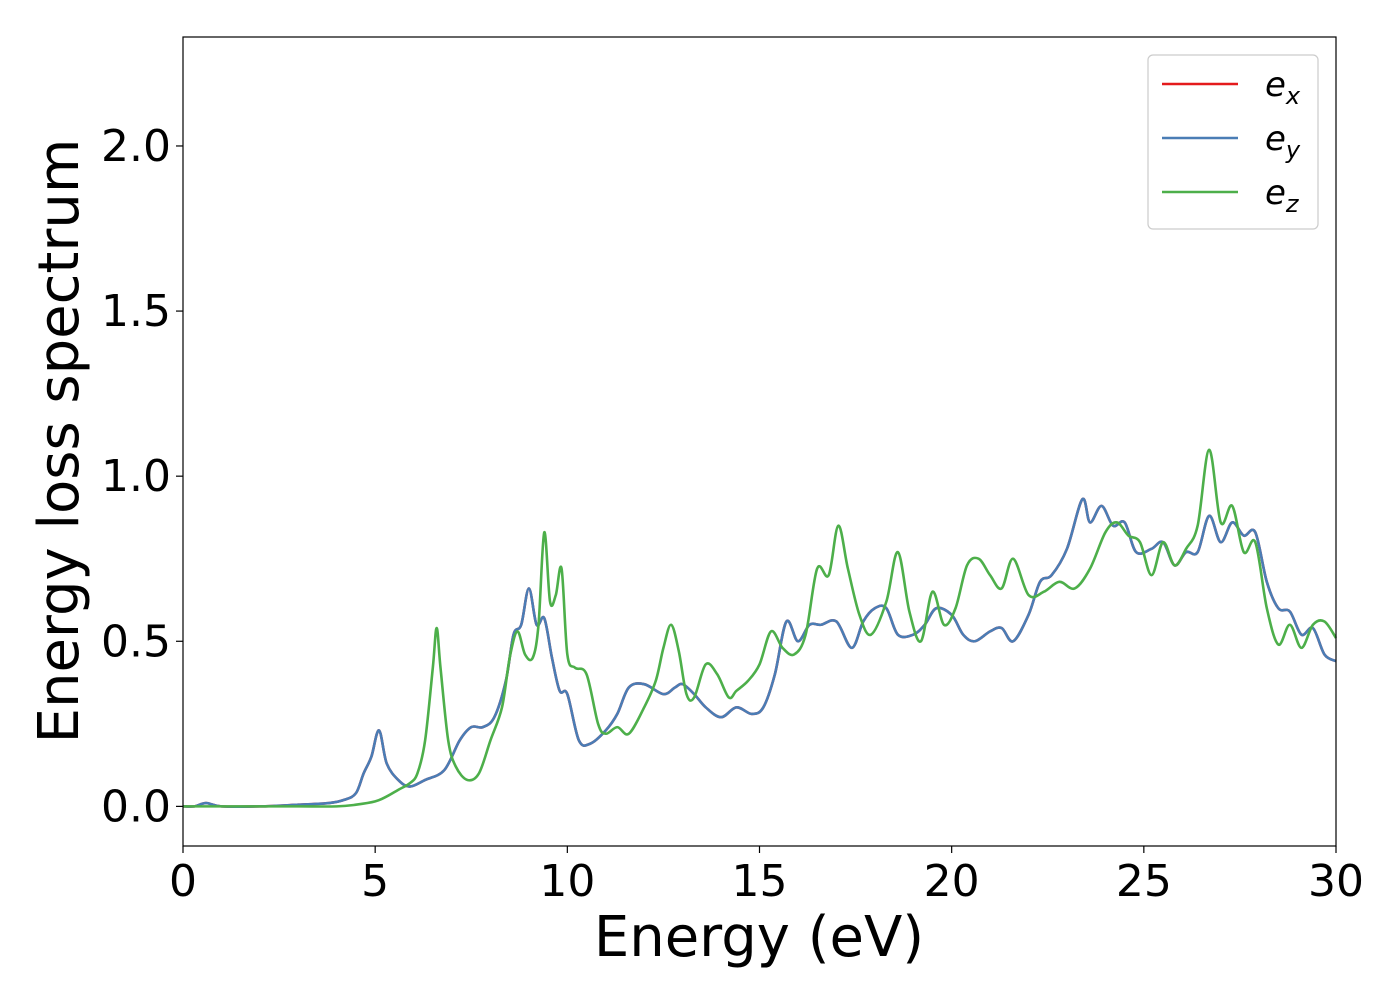  I want to click on x-tick-label: 20, so click(952, 881).